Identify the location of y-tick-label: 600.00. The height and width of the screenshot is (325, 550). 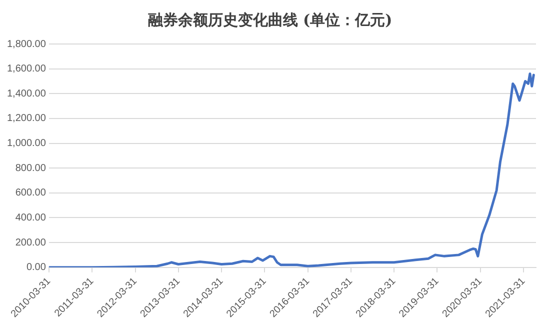
(30, 193).